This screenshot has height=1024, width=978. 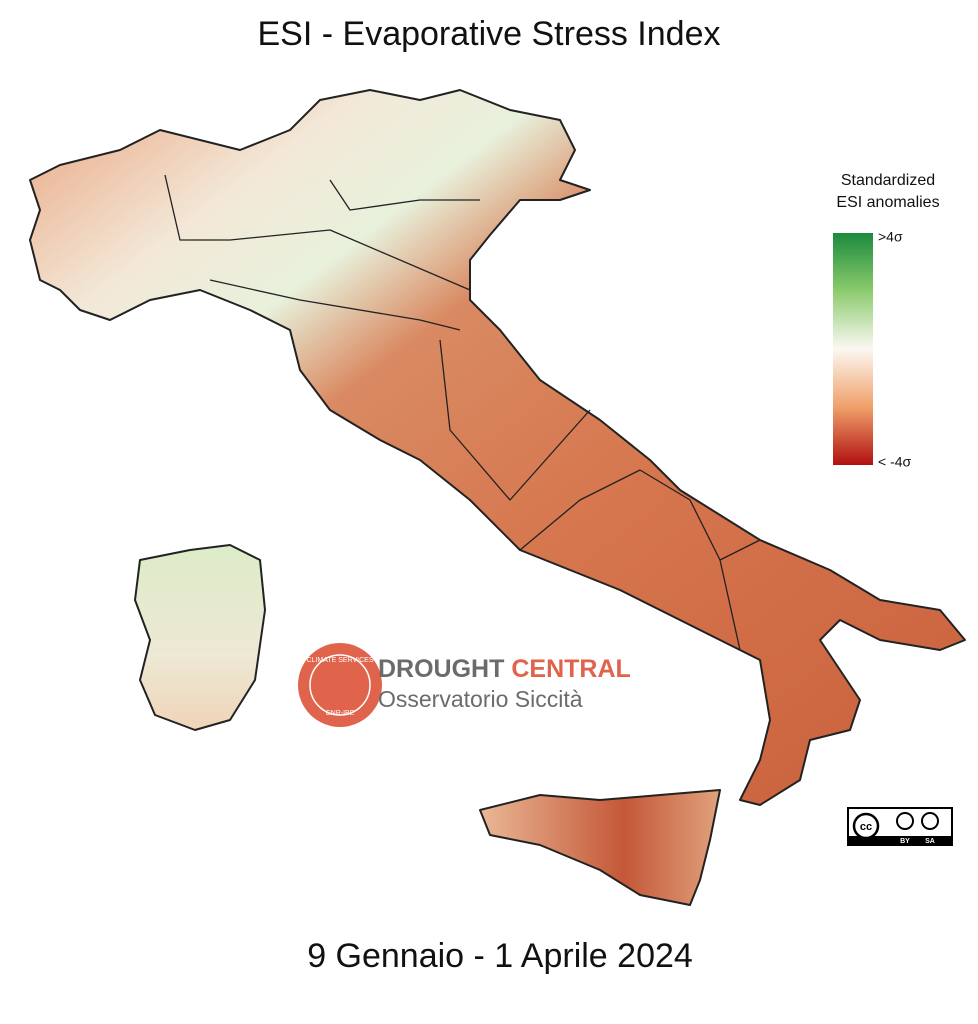 What do you see at coordinates (600, 847) in the screenshot?
I see `sicily` at bounding box center [600, 847].